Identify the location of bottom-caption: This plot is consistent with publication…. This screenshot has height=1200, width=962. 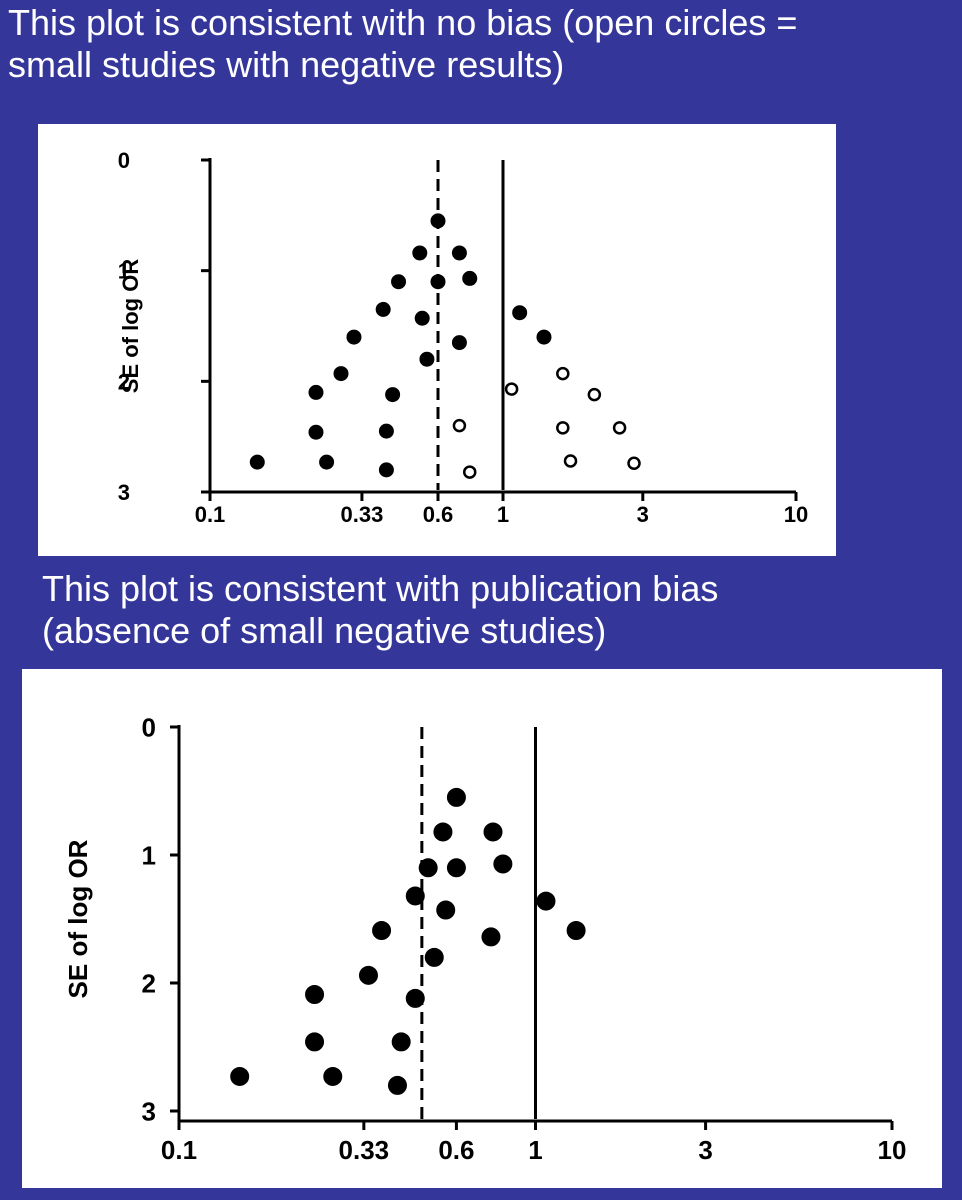
(380, 609).